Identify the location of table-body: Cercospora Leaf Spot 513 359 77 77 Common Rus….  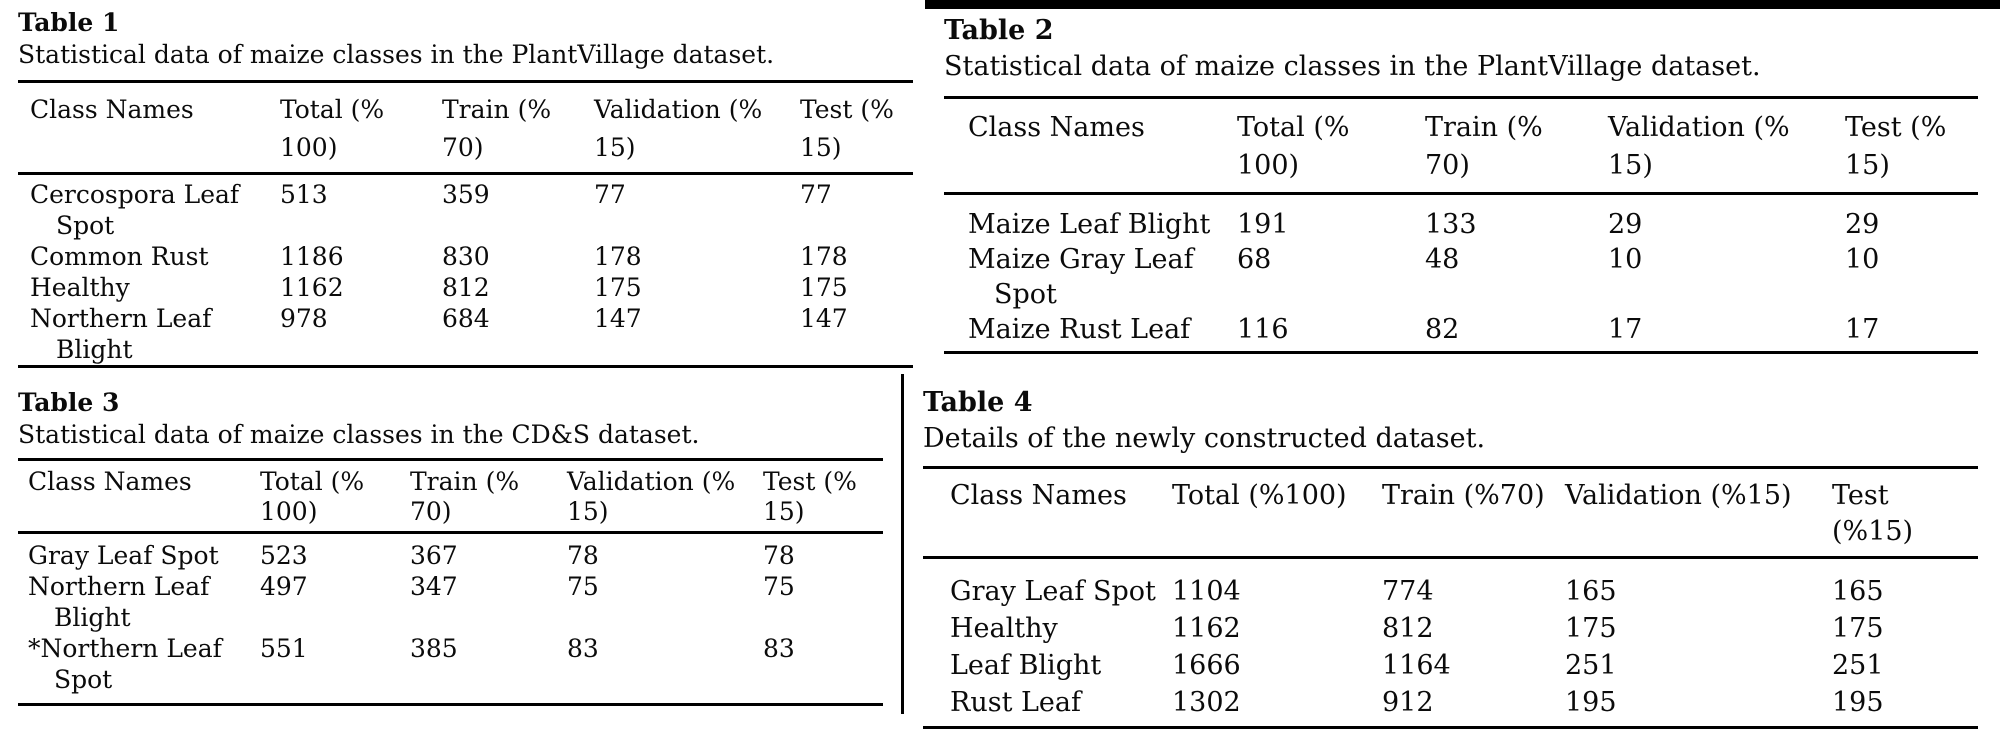
(465, 271).